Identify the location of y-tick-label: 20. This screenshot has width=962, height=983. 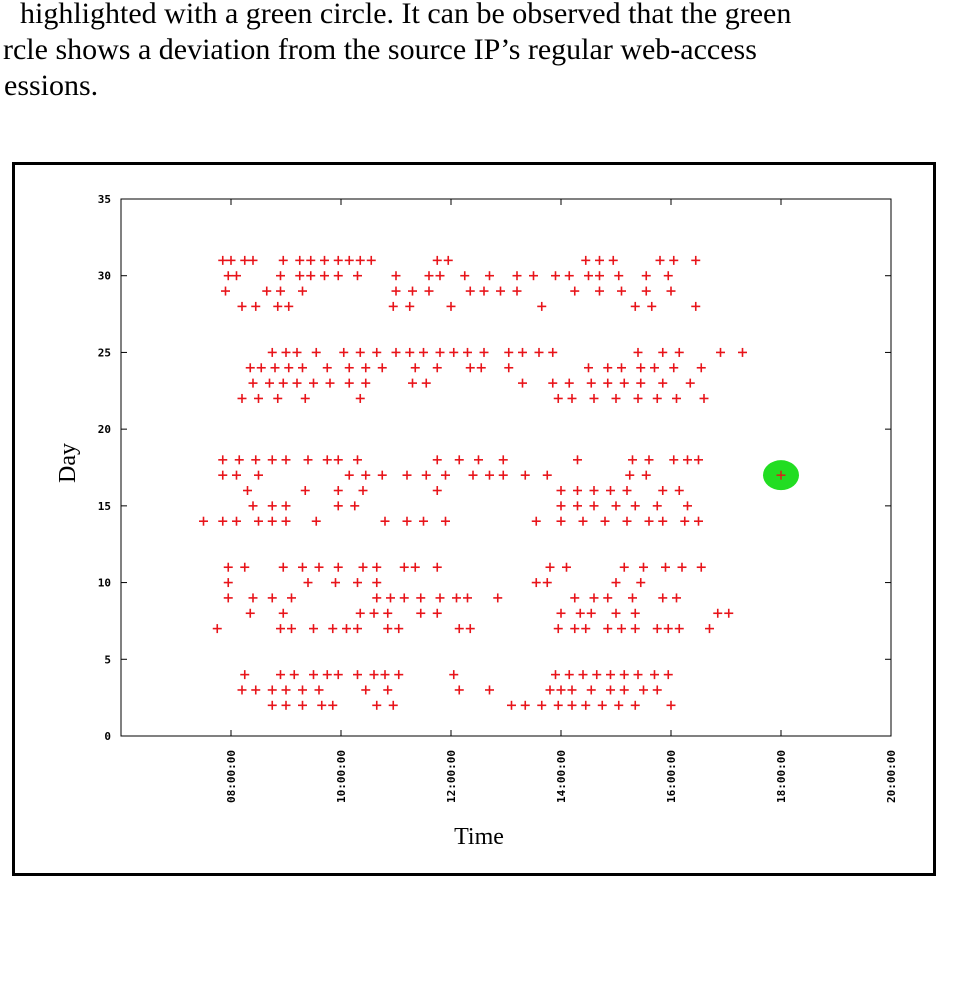
(104, 429).